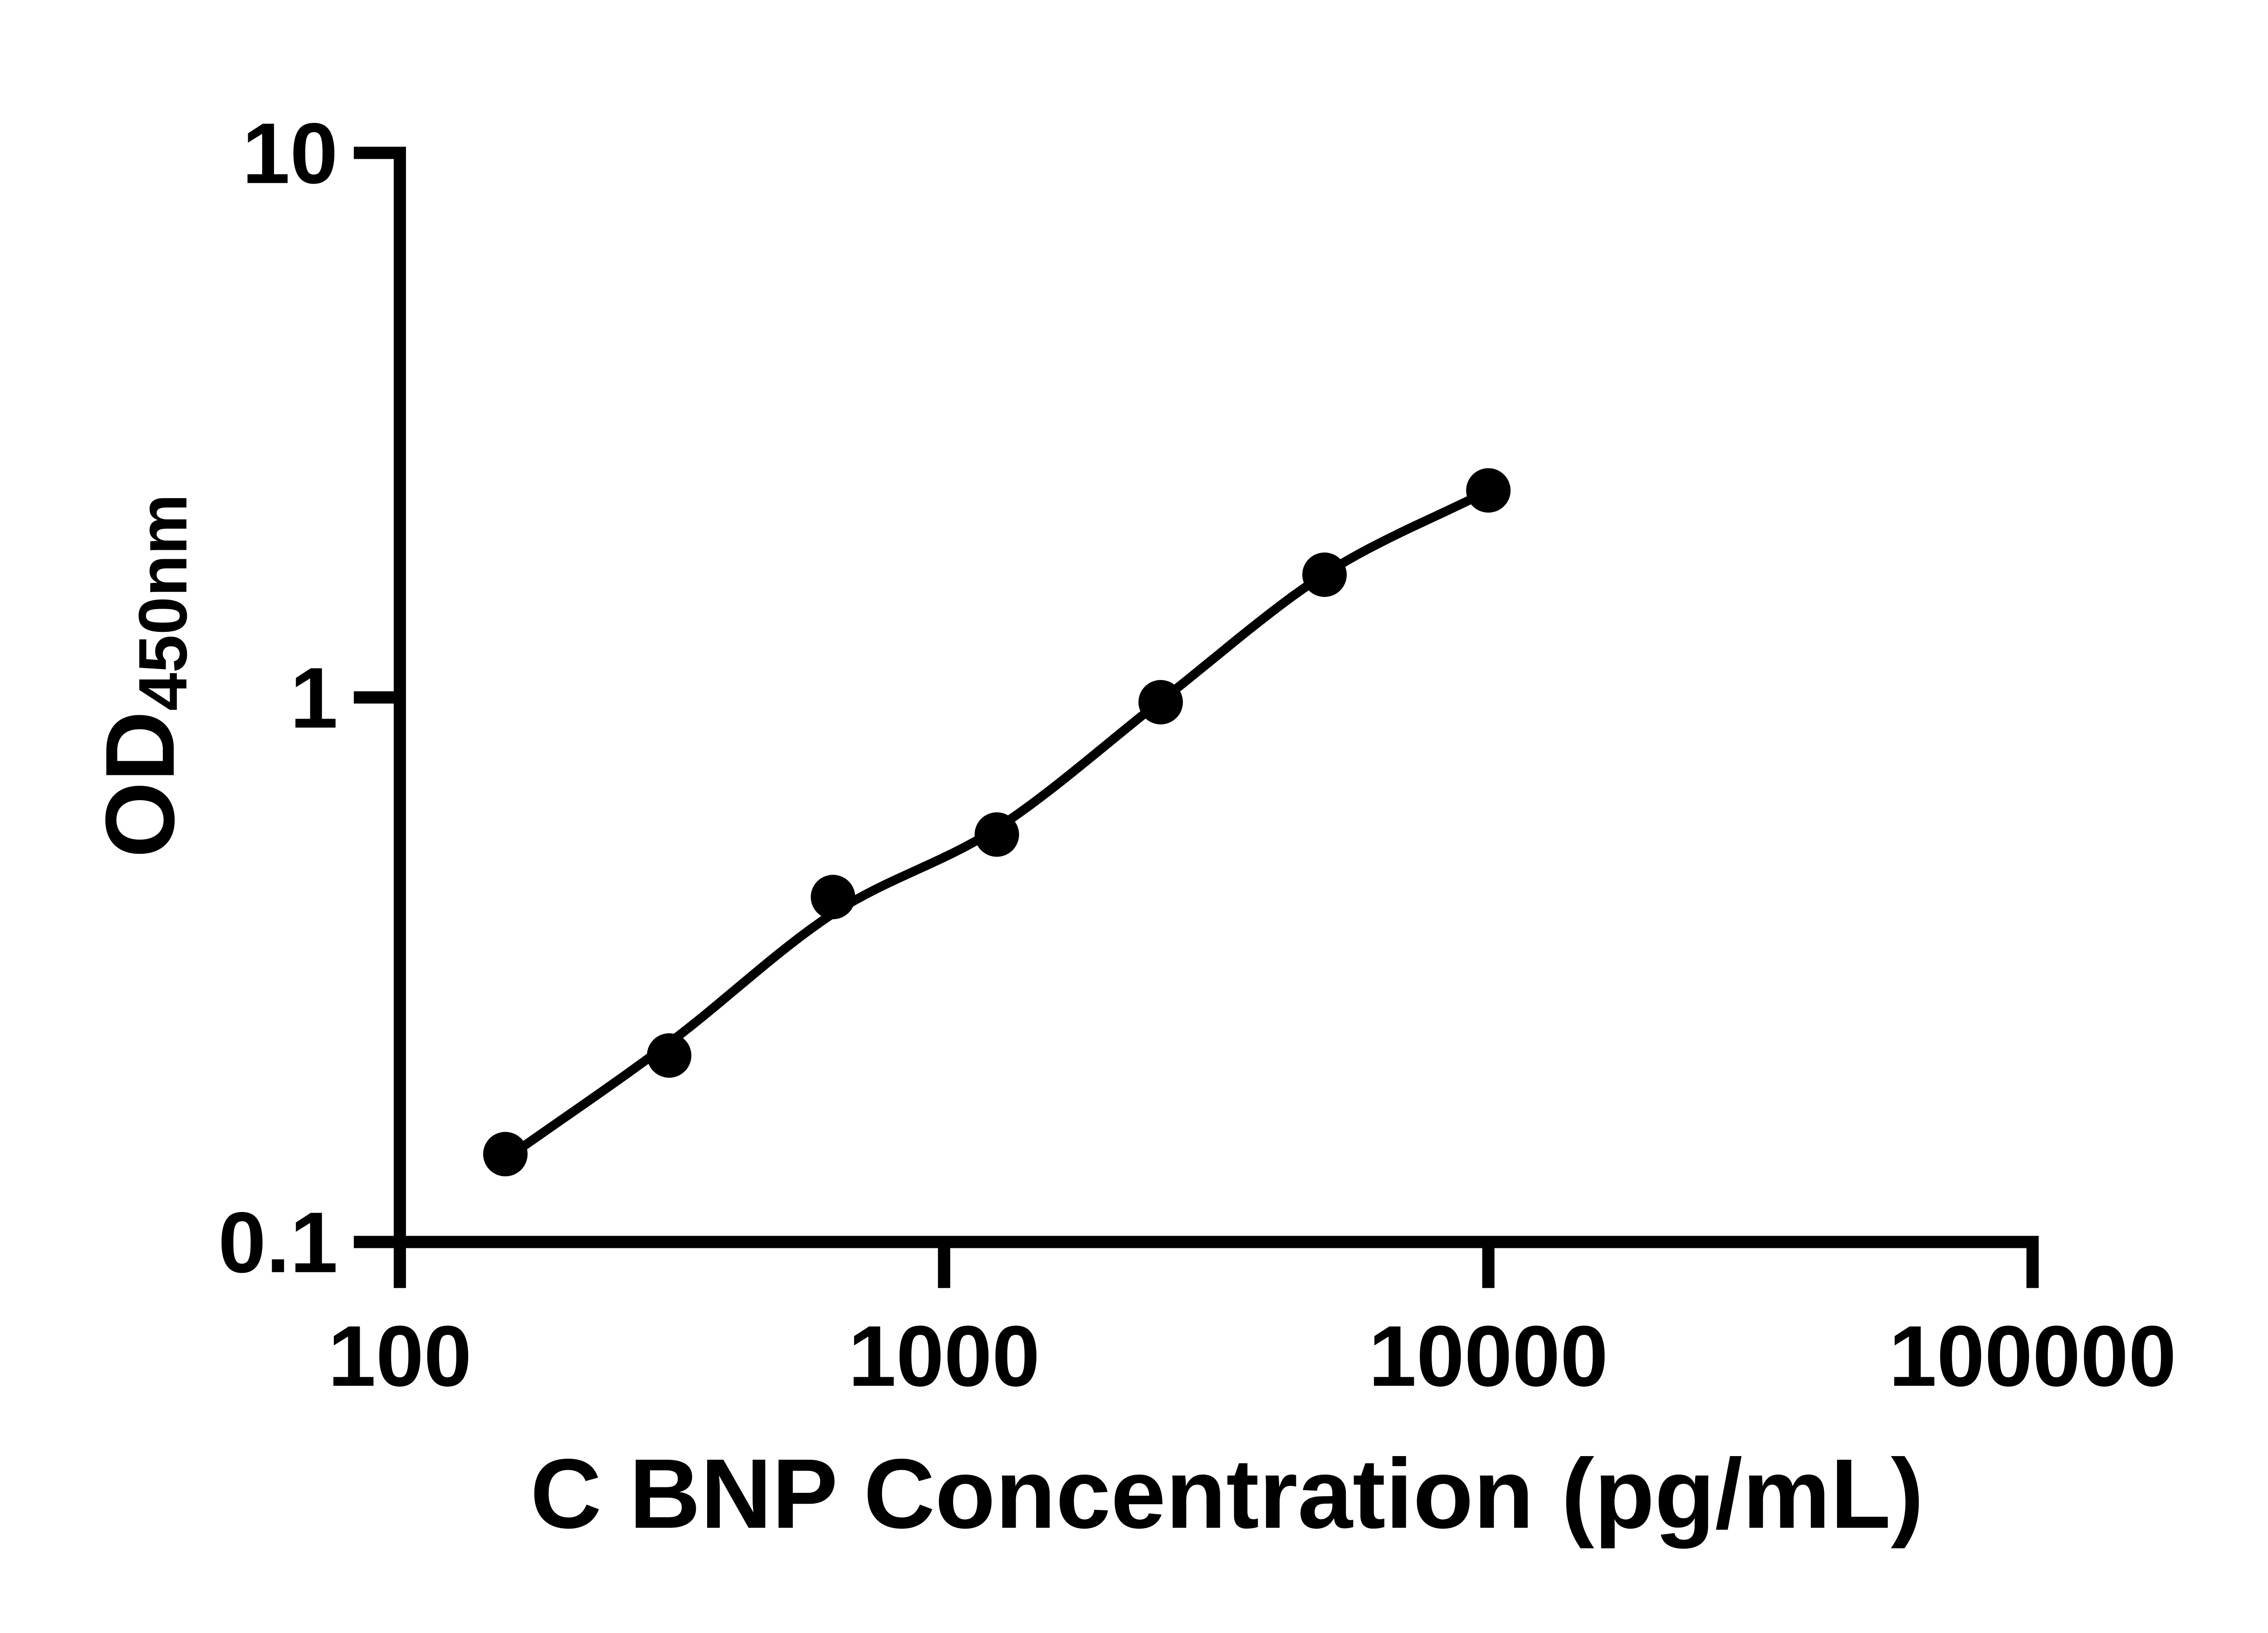  What do you see at coordinates (400, 1356) in the screenshot?
I see `x-tick-label: 100` at bounding box center [400, 1356].